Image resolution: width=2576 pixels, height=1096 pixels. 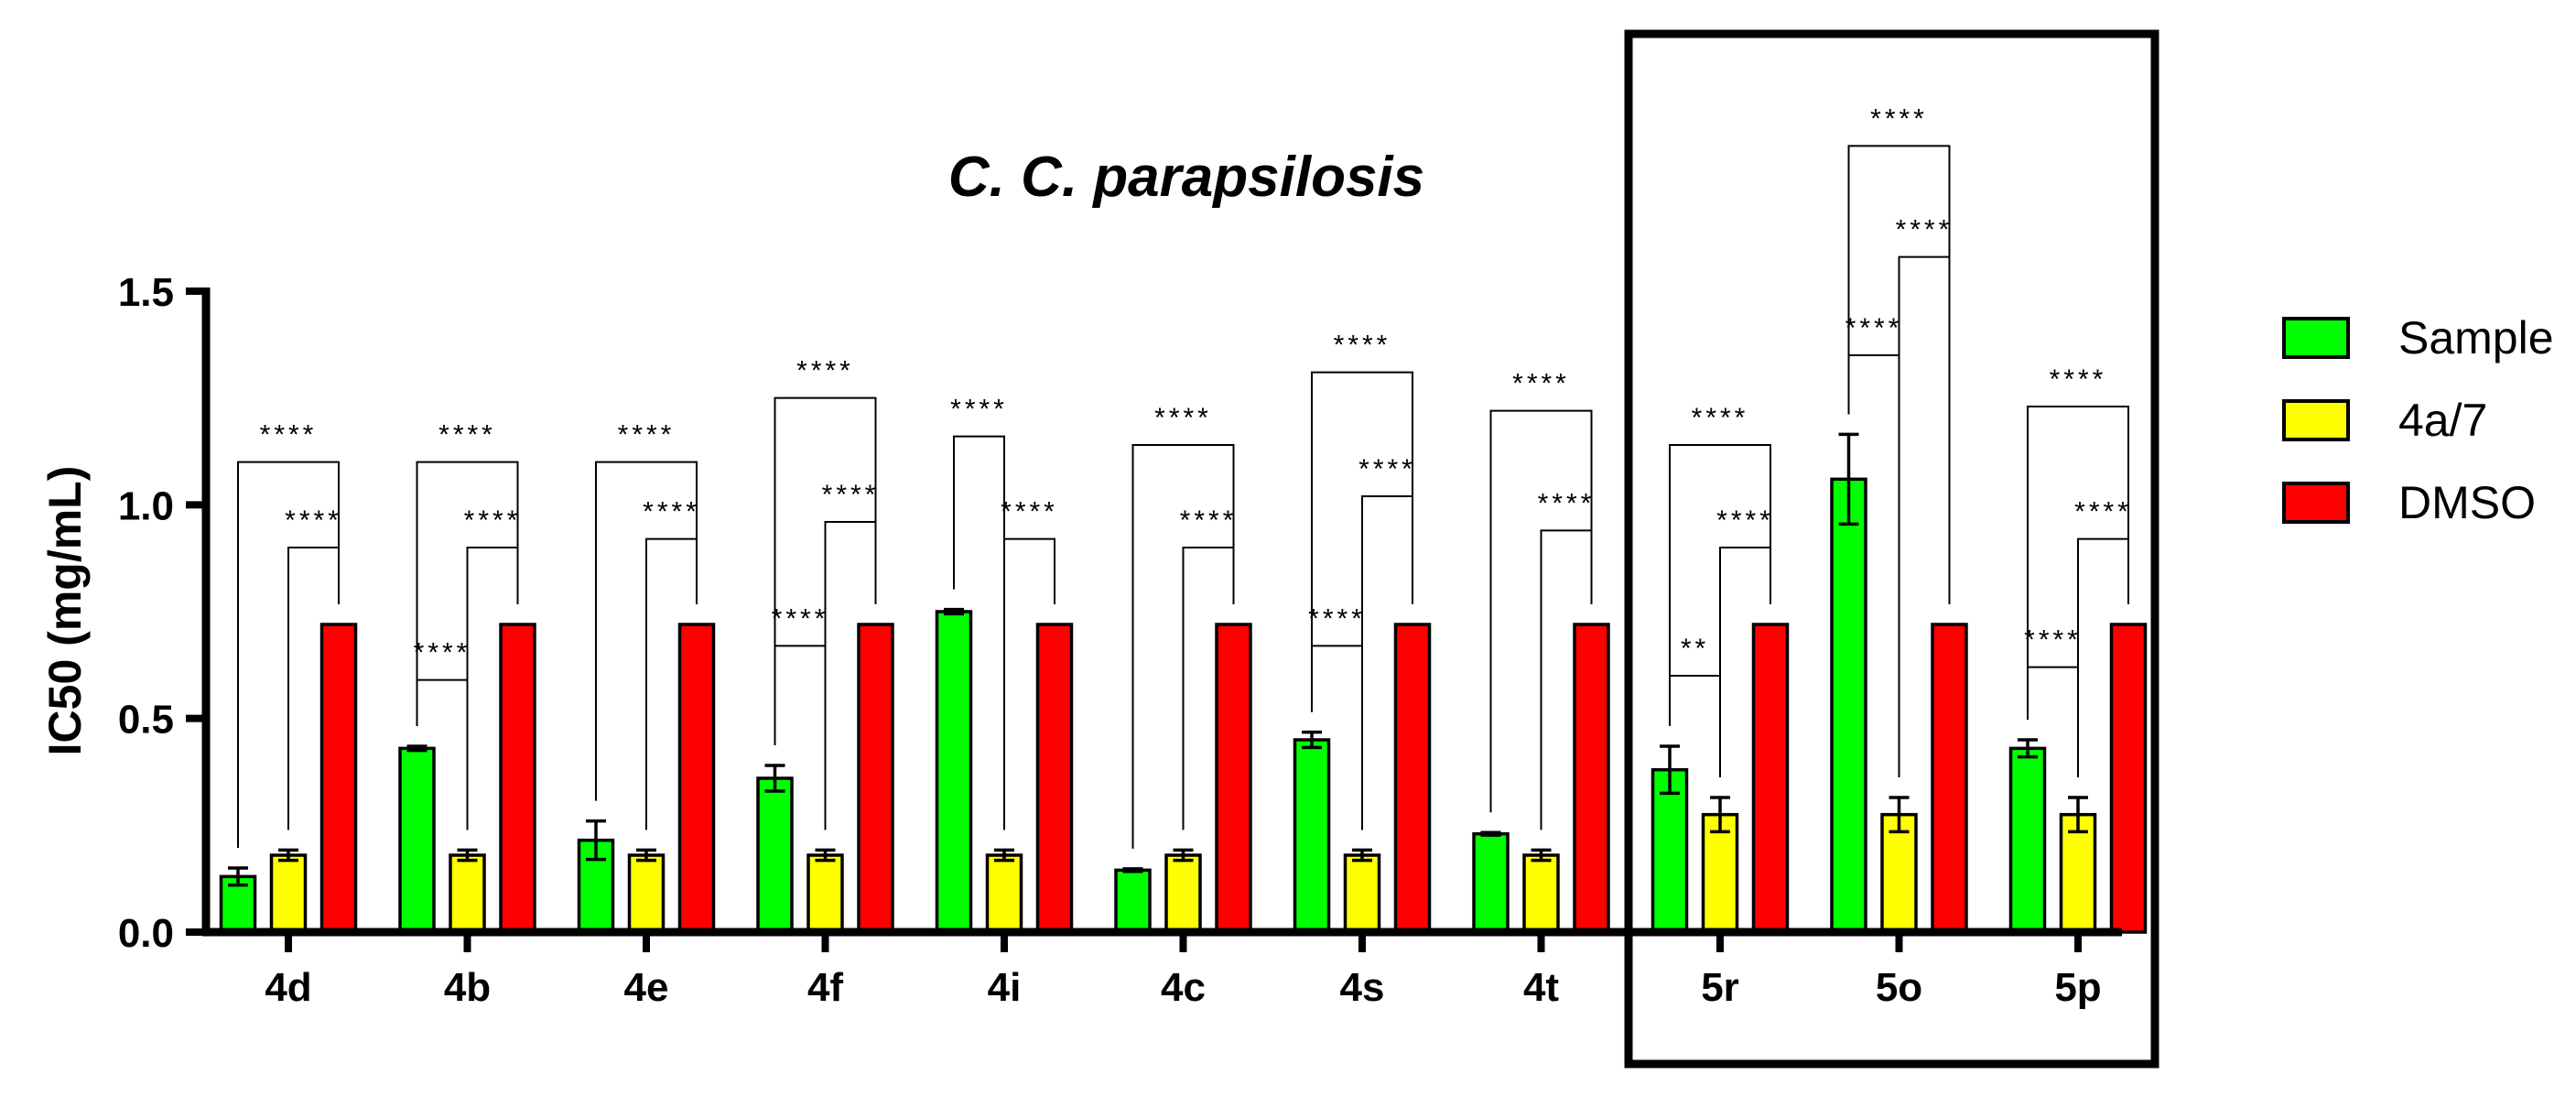 I want to click on y-tick-label: 1.5, so click(x=146, y=292).